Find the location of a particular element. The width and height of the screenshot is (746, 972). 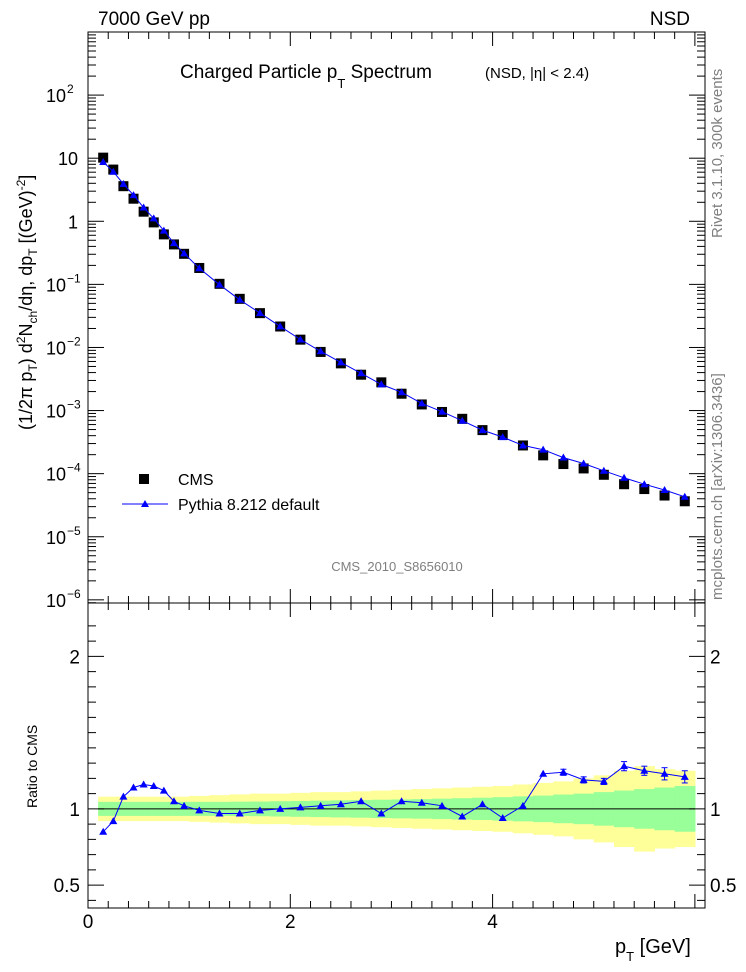

y-tick-exponent: −2 is located at coordinates (74, 341).